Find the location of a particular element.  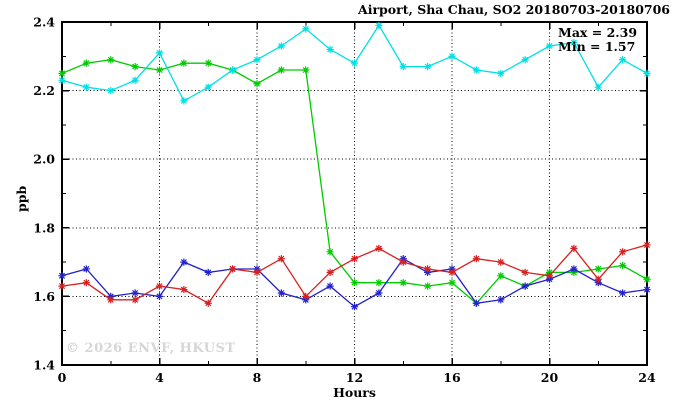

y-tick-label: 1.8 is located at coordinates (44, 227).